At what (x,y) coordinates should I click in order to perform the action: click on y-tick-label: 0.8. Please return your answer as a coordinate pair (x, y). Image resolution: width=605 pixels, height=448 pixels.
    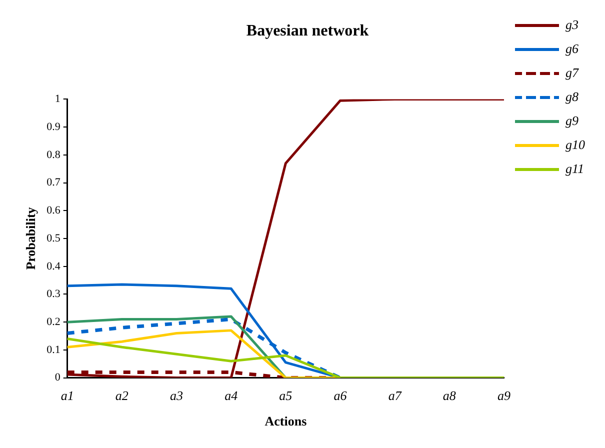
    Looking at the image, I should click on (53, 154).